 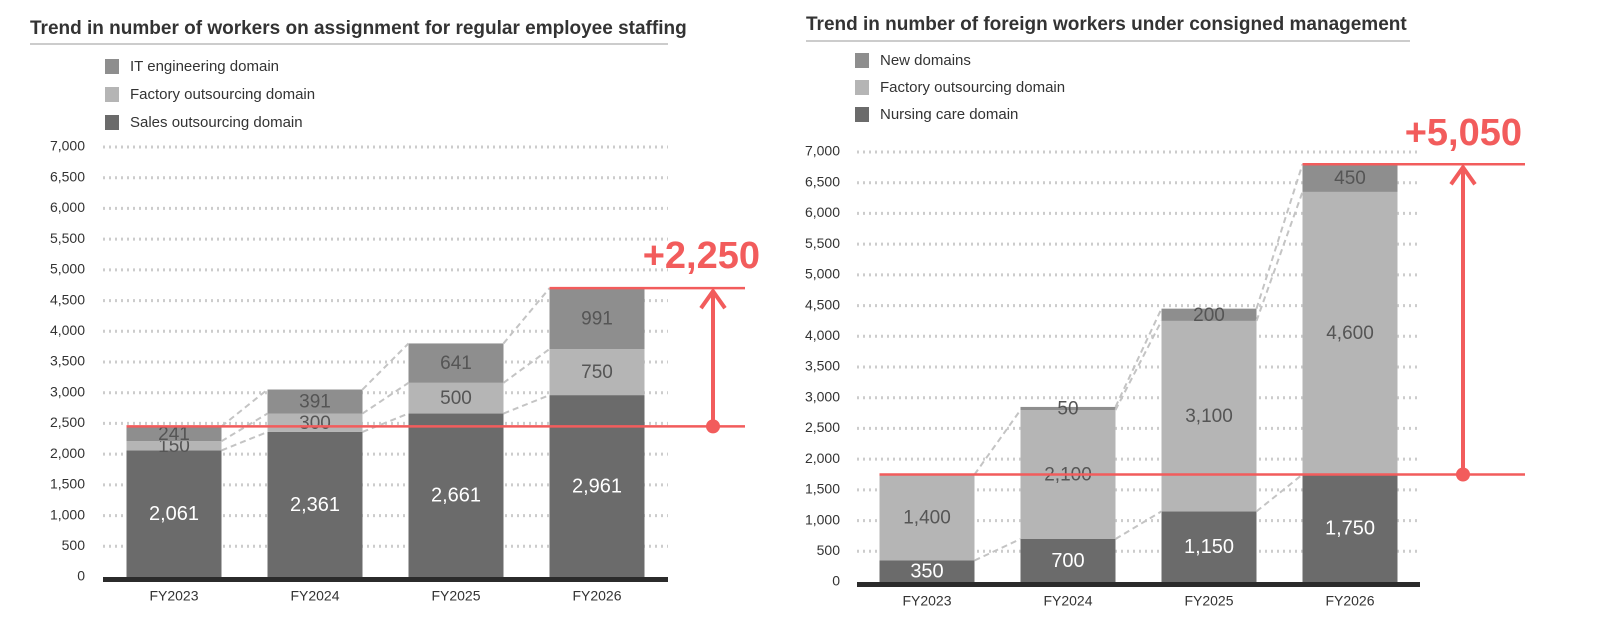 I want to click on value-label: 300, so click(x=315, y=423).